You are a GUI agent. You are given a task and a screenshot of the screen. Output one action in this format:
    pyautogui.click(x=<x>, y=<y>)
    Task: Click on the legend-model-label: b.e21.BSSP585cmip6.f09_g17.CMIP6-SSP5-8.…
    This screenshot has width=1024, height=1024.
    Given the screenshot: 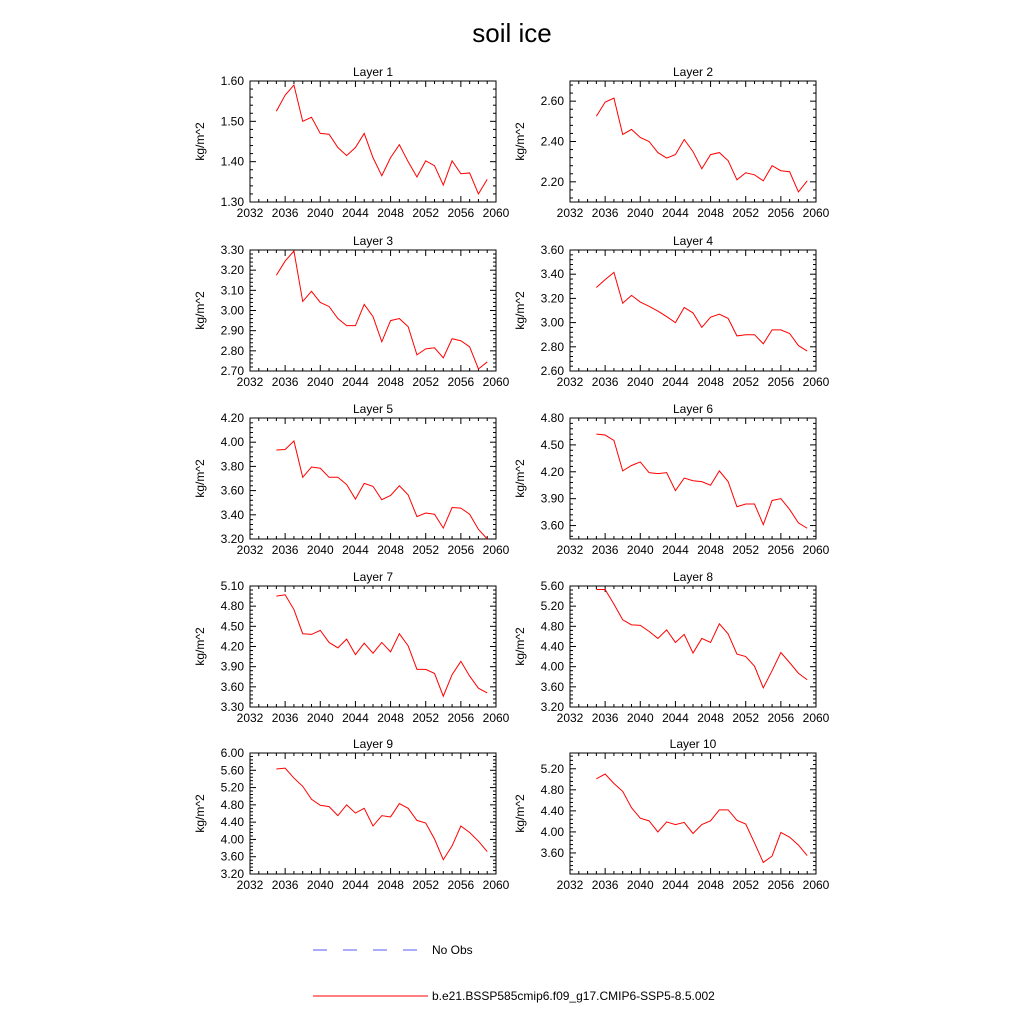 What is the action you would take?
    pyautogui.click(x=573, y=996)
    